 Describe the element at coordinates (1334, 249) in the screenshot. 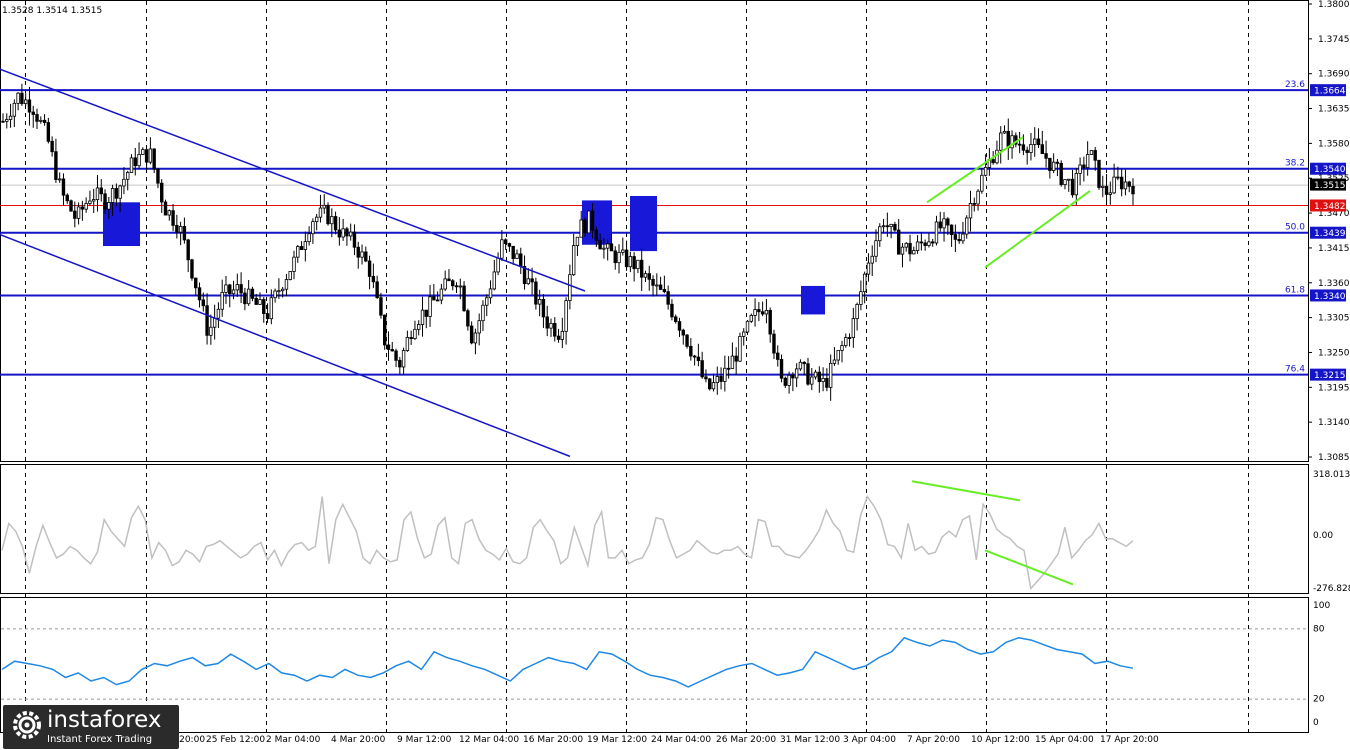

I see `price-axis-tick-7: 1.3415` at that location.